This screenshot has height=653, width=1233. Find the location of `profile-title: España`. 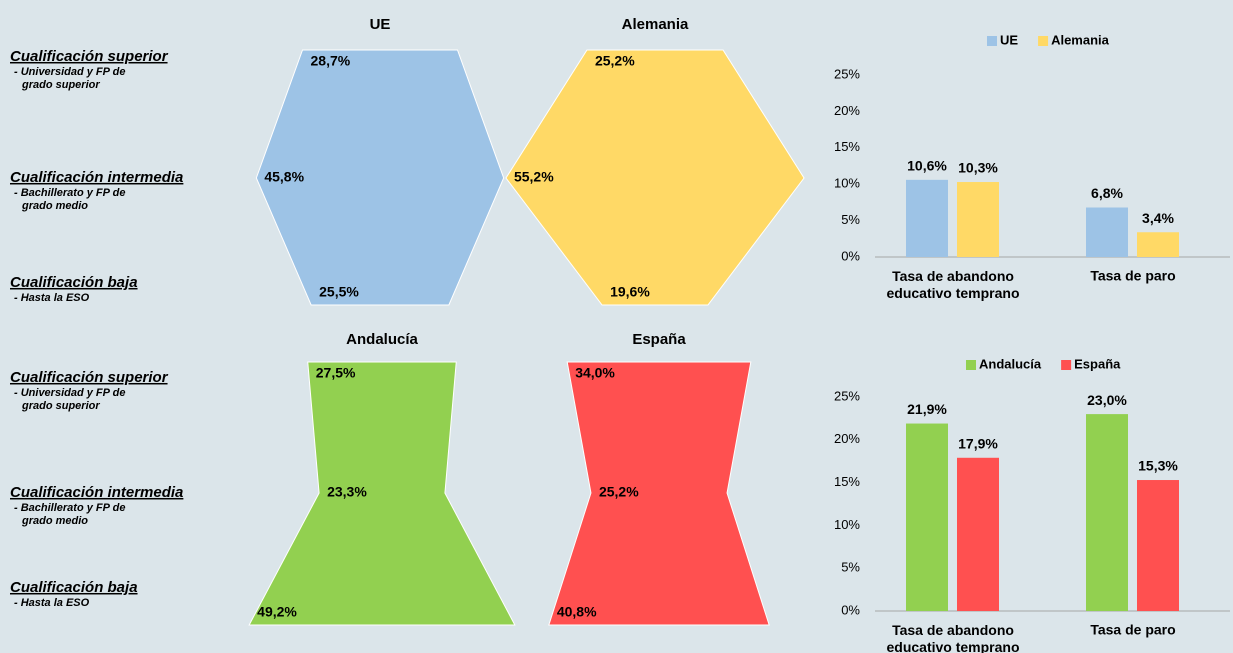

profile-title: España is located at coordinates (659, 339).